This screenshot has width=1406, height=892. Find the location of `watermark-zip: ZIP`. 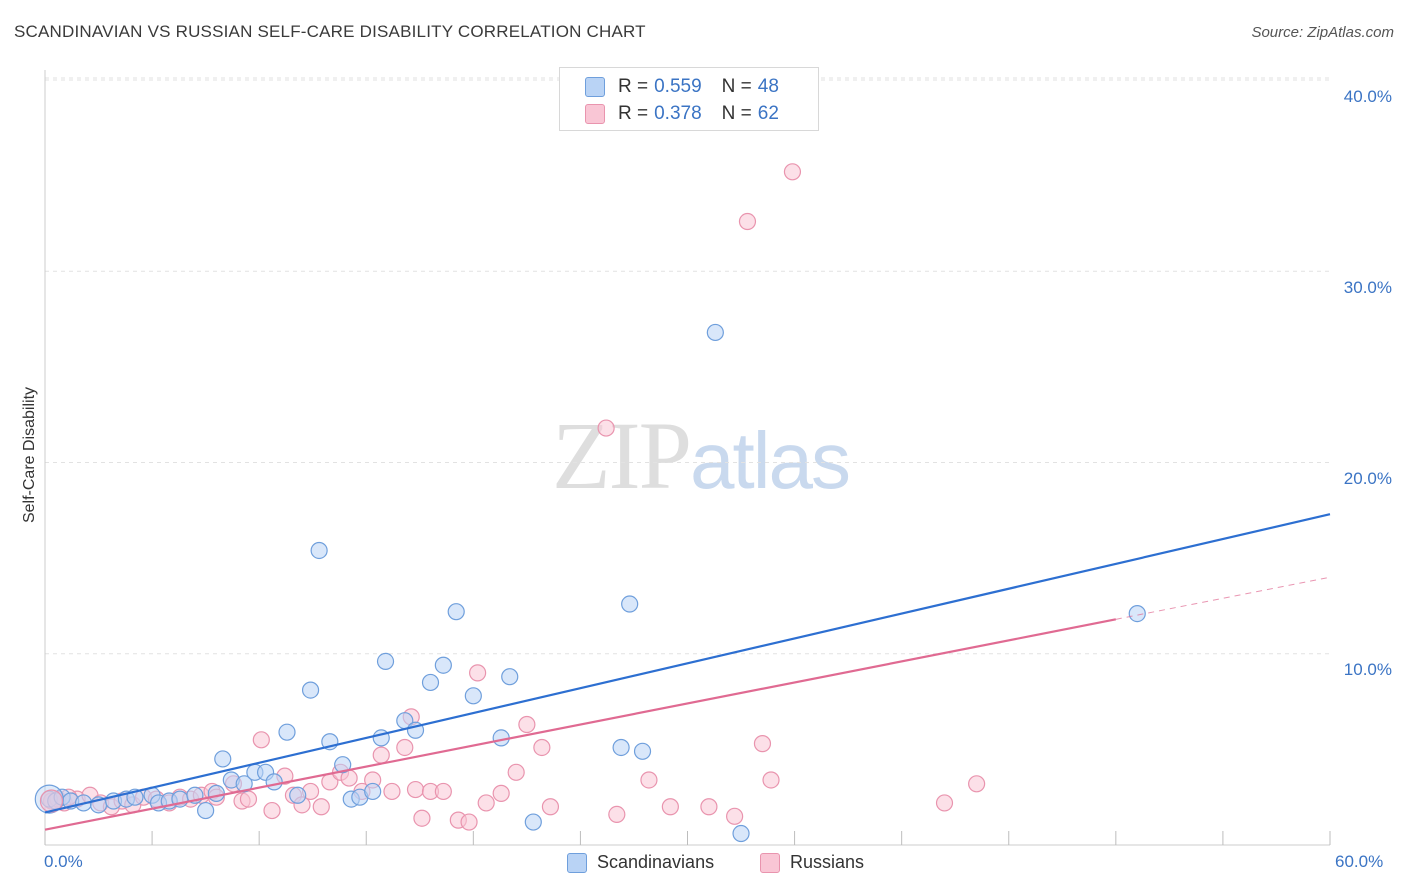

watermark-zip: ZIP is located at coordinates (622, 455).